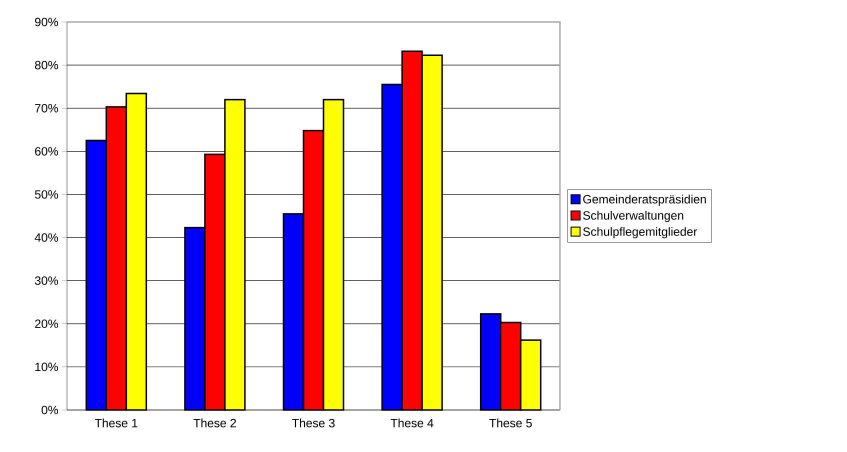 Image resolution: width=847 pixels, height=452 pixels. I want to click on y-tick-label: 60%, so click(46, 151).